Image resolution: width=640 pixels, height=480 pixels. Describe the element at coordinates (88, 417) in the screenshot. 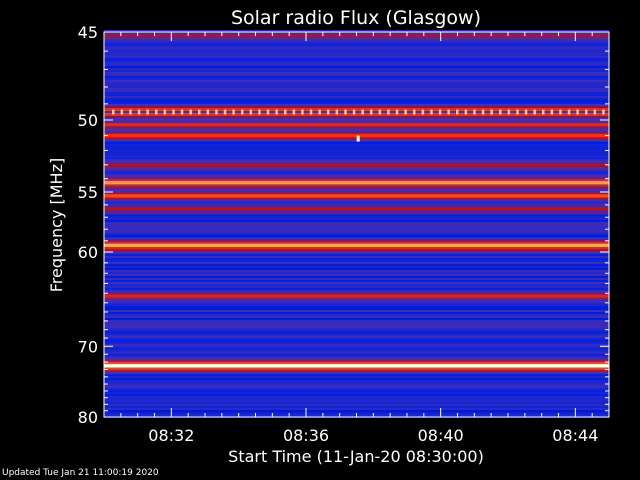

I see `y-tick-label: 80` at that location.